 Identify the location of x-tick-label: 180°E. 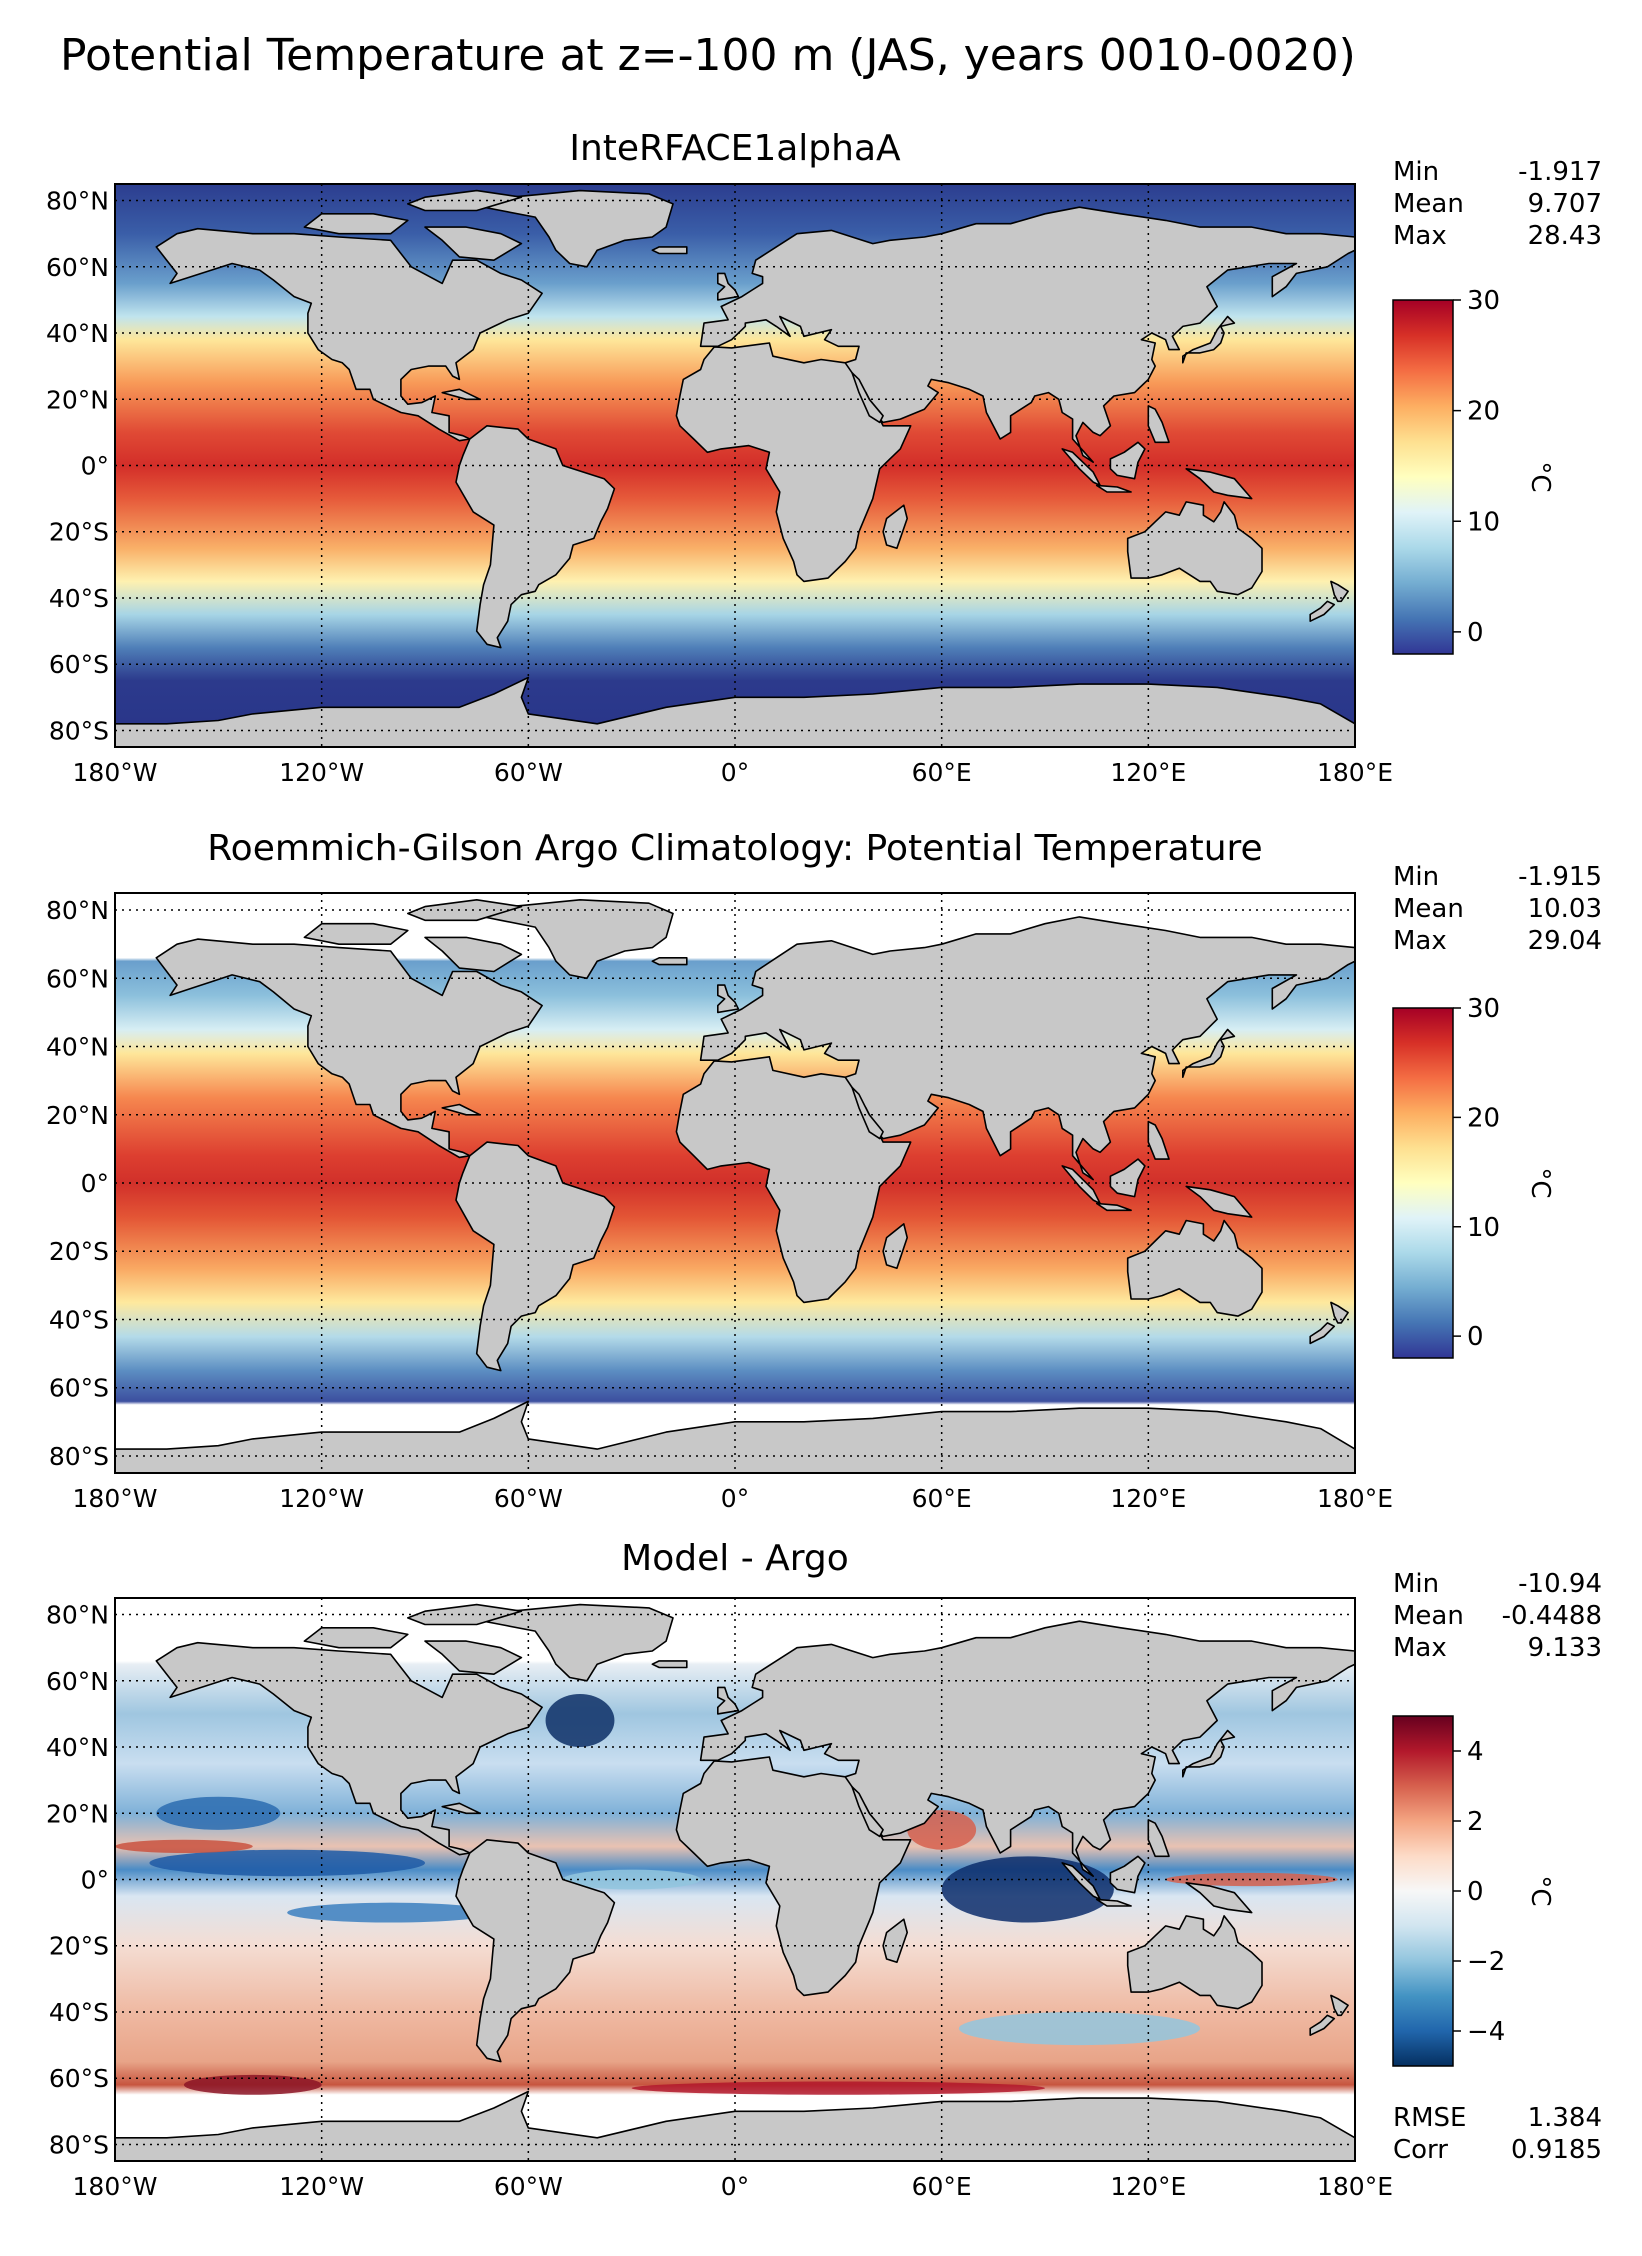
(1355, 772).